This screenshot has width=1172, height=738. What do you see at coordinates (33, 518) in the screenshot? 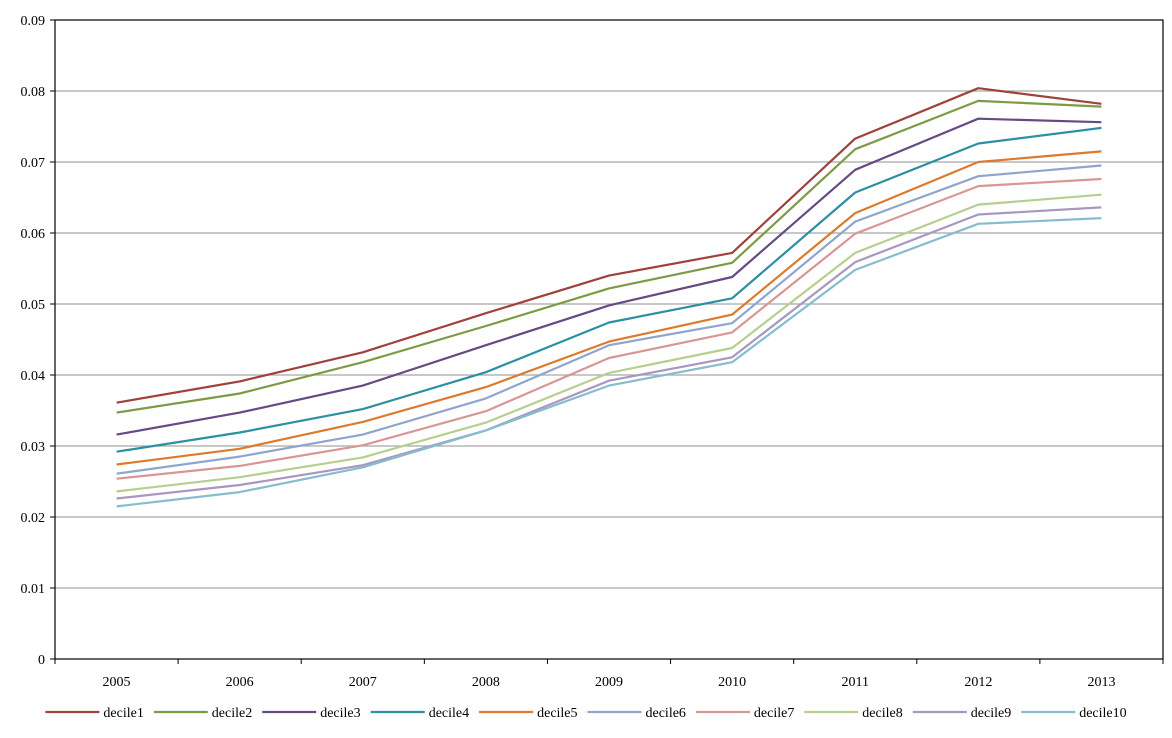
I see `y-tick-label: 0.02` at bounding box center [33, 518].